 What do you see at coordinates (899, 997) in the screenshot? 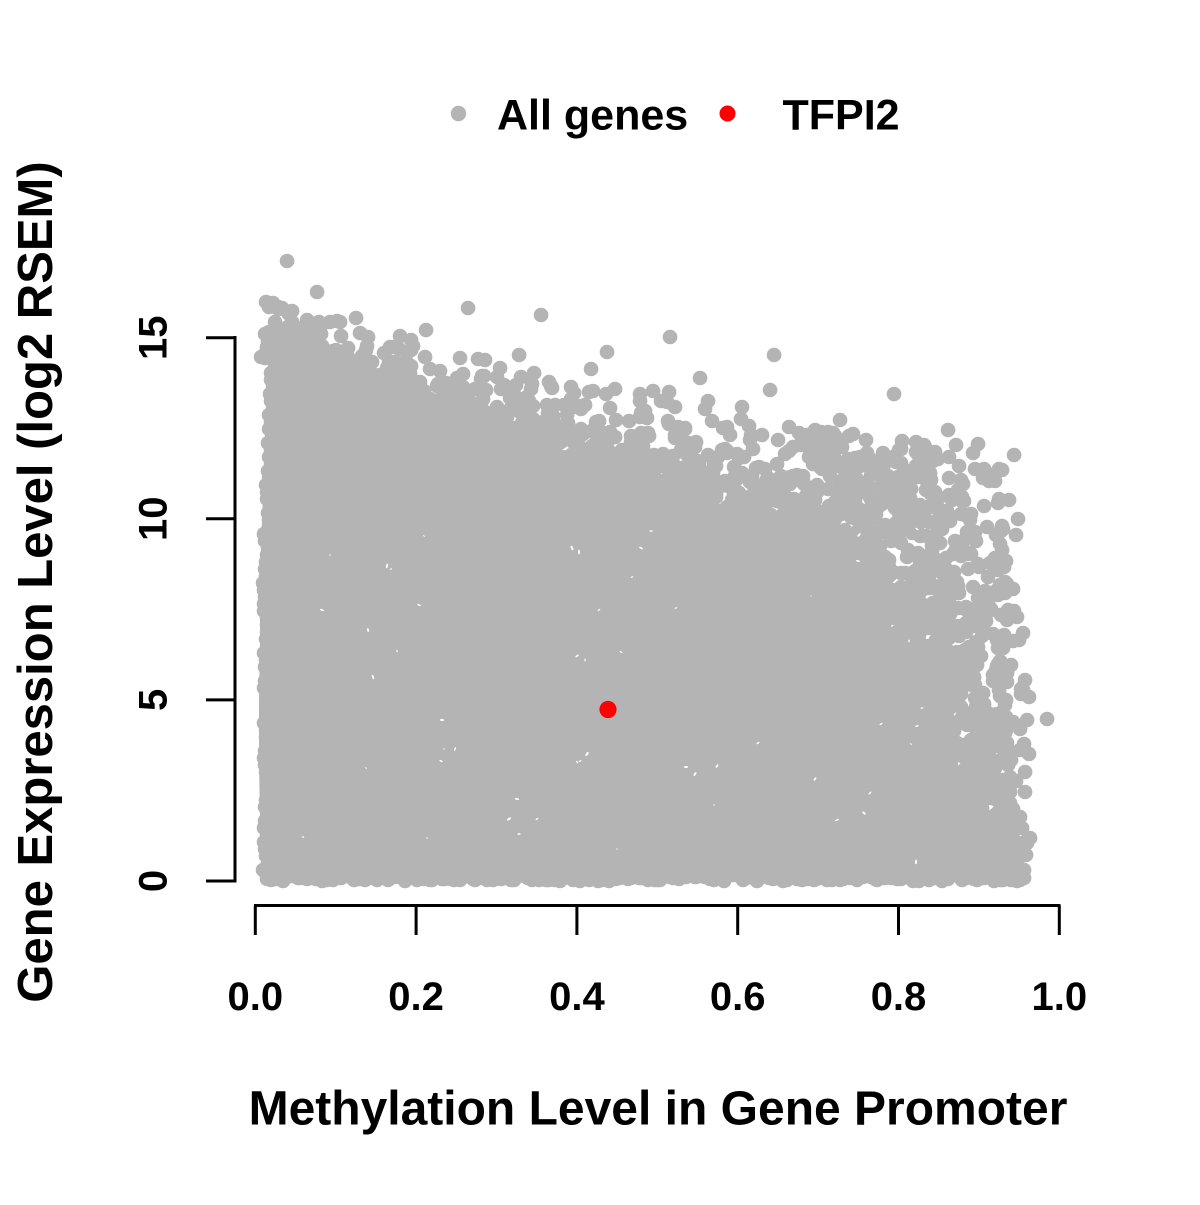
I see `svg-text: 0.8` at bounding box center [899, 997].